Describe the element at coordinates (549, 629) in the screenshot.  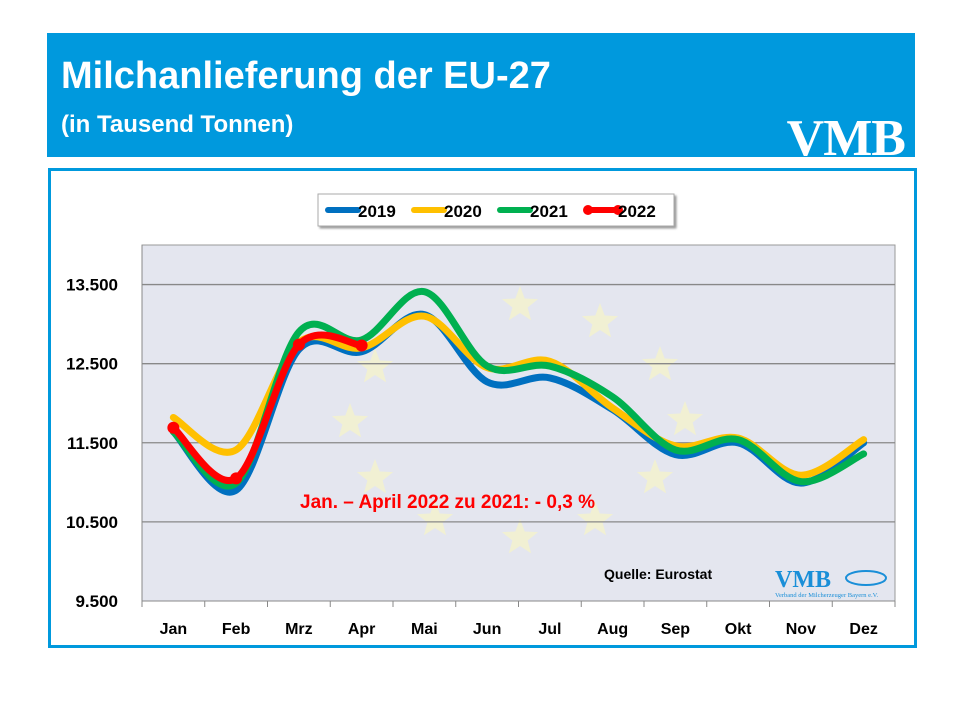
I see `x-tick-label: Jul` at that location.